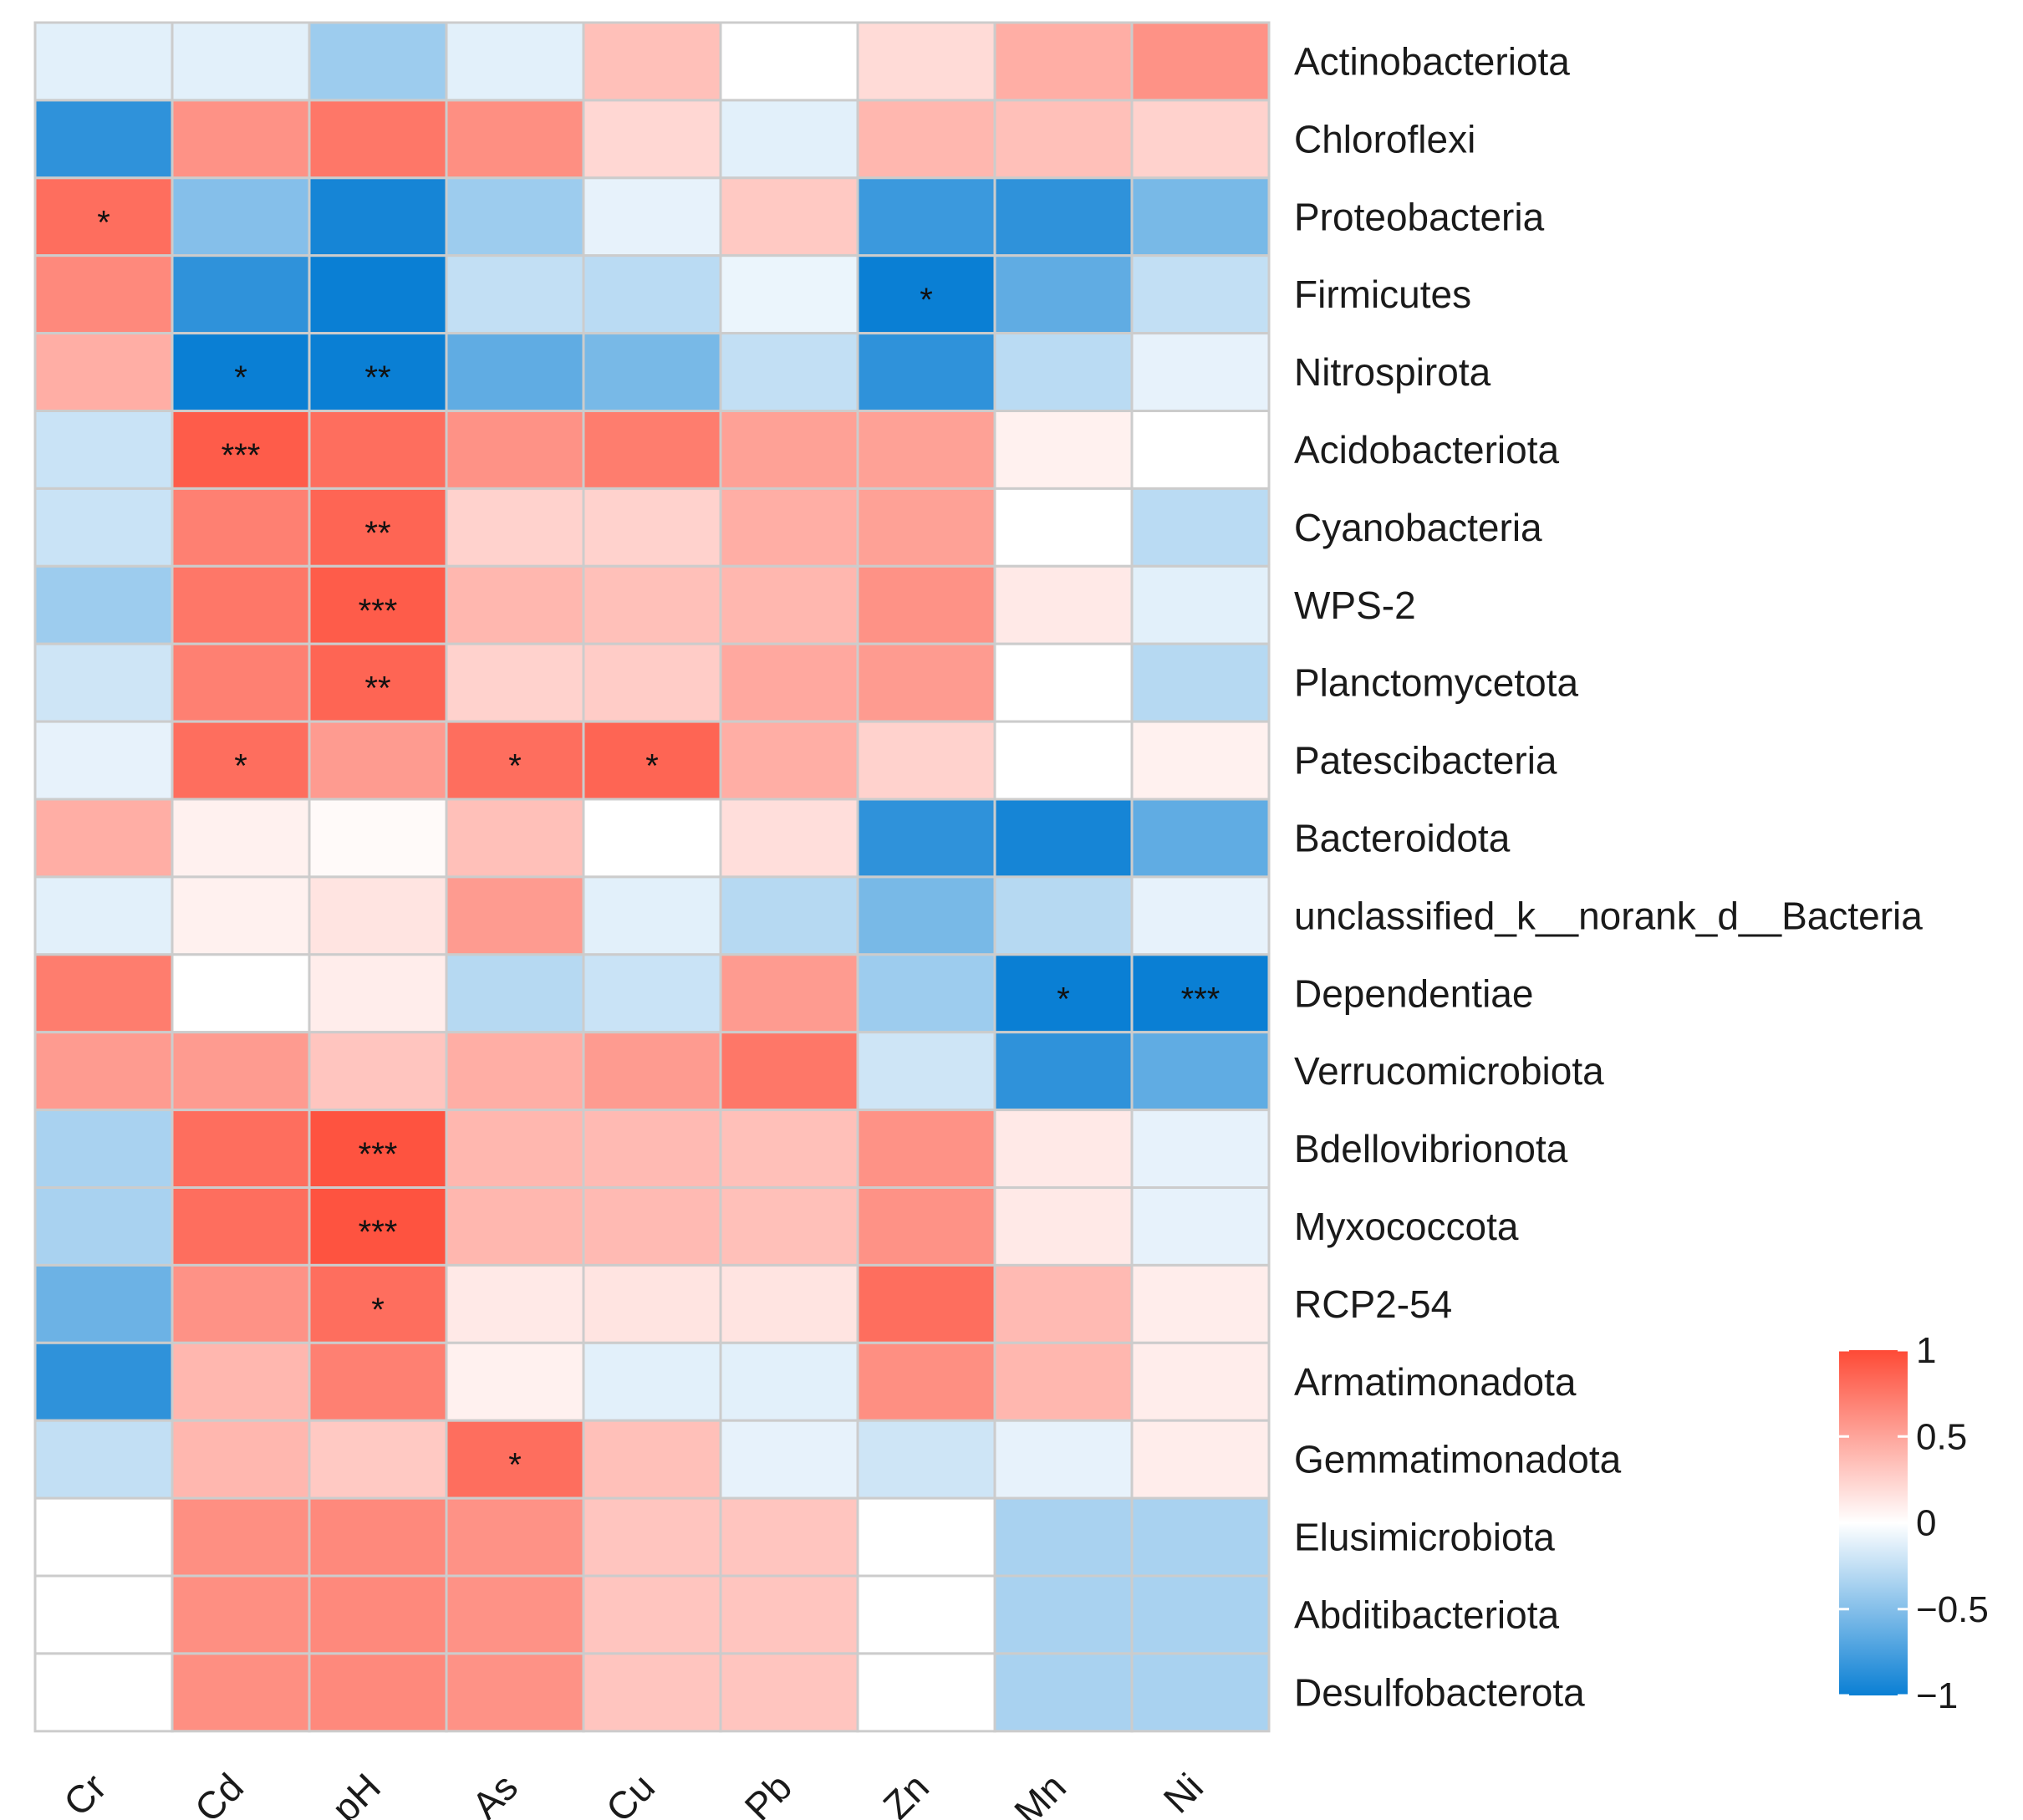 The height and width of the screenshot is (1820, 2023). I want to click on row-label: WPS-2, so click(1355, 605).